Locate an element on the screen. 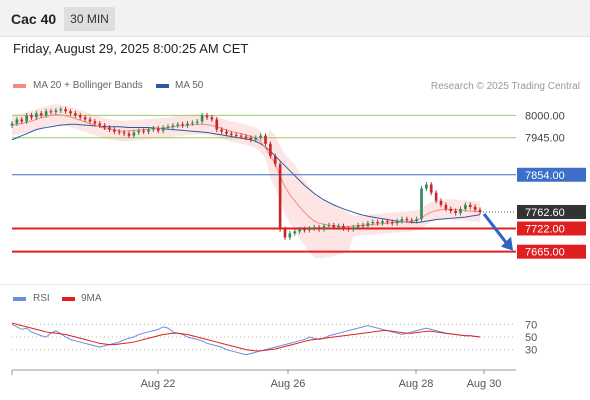  timeframe-selector: 30 MIN is located at coordinates (89, 19).